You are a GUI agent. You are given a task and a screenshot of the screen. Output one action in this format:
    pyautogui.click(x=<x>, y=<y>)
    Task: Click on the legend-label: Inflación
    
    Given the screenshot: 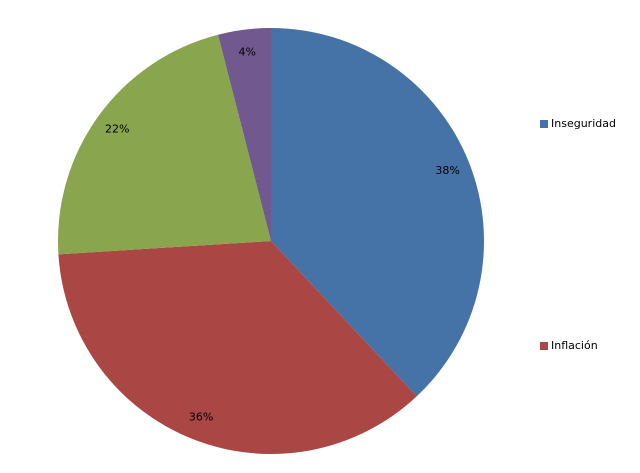 What is the action you would take?
    pyautogui.click(x=574, y=345)
    